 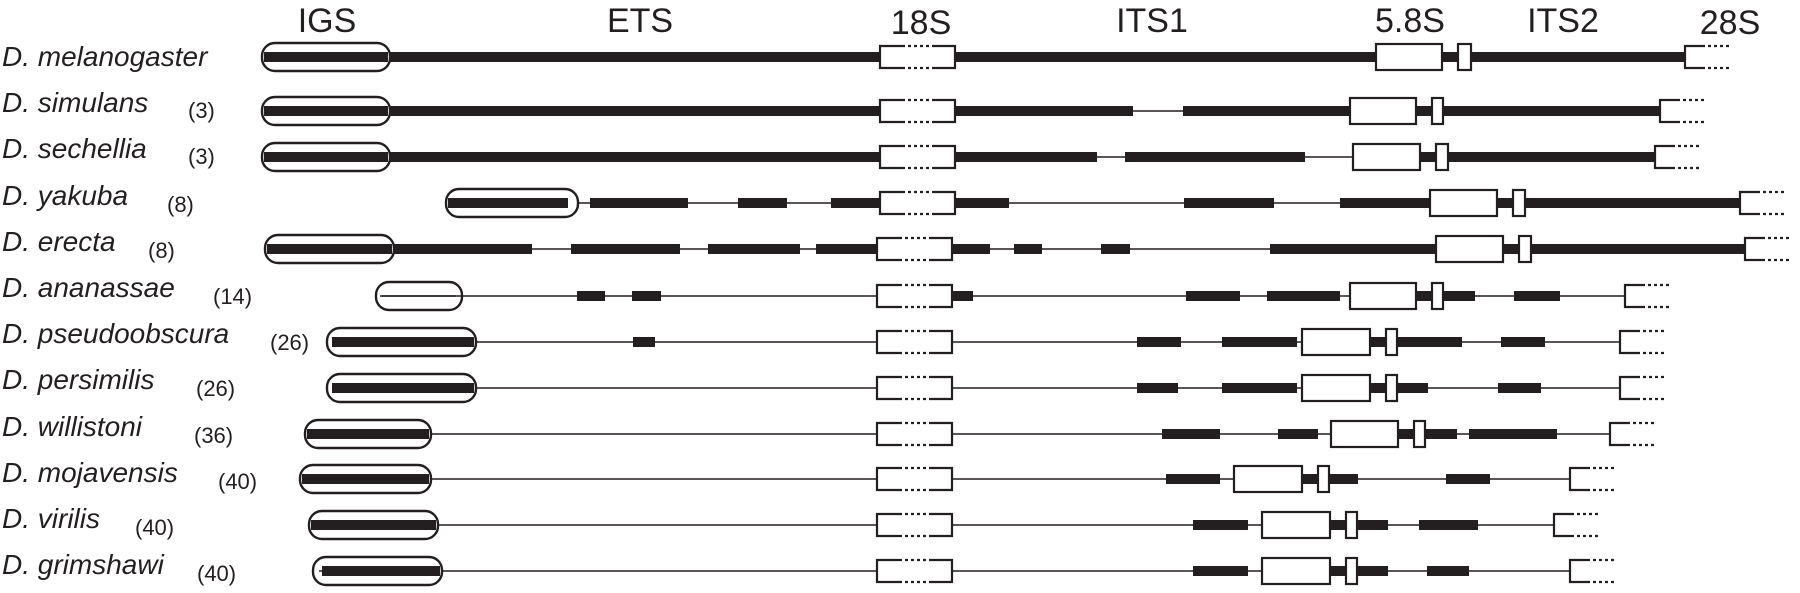 I want to click on header-5-8s: 5.8S, so click(x=1410, y=21).